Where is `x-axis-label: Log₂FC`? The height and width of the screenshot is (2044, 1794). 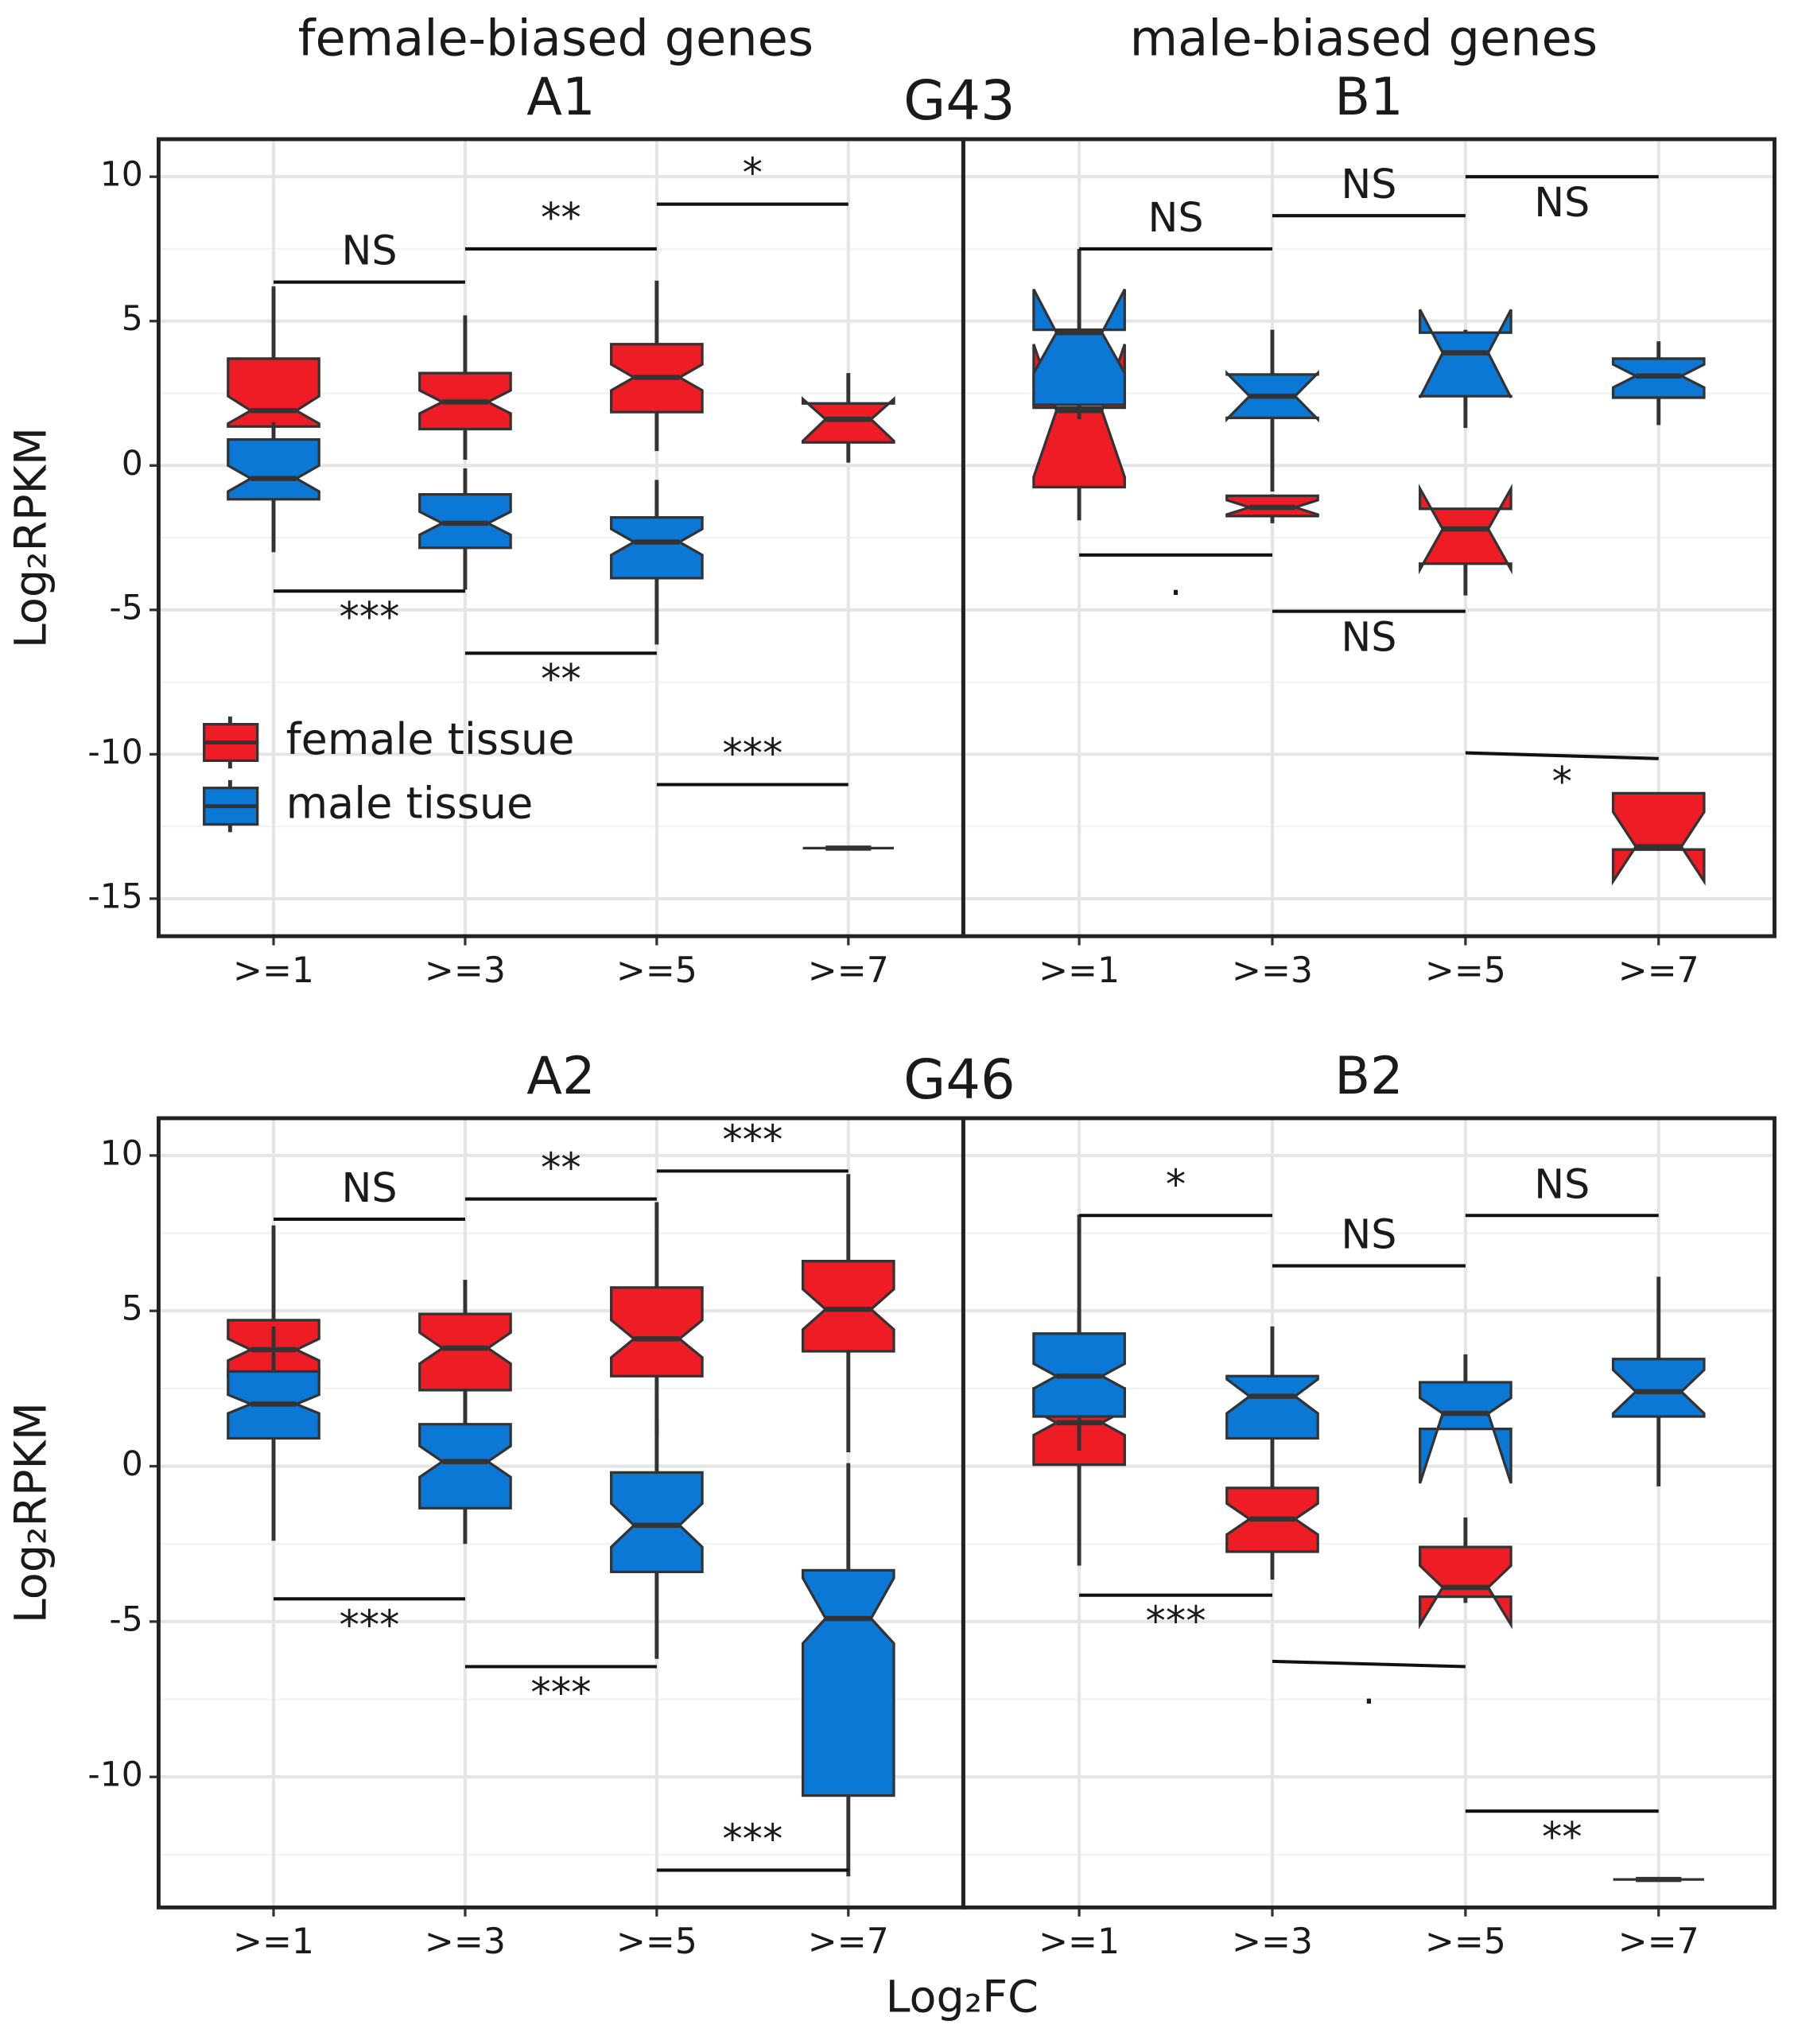 x-axis-label: Log₂FC is located at coordinates (962, 1997).